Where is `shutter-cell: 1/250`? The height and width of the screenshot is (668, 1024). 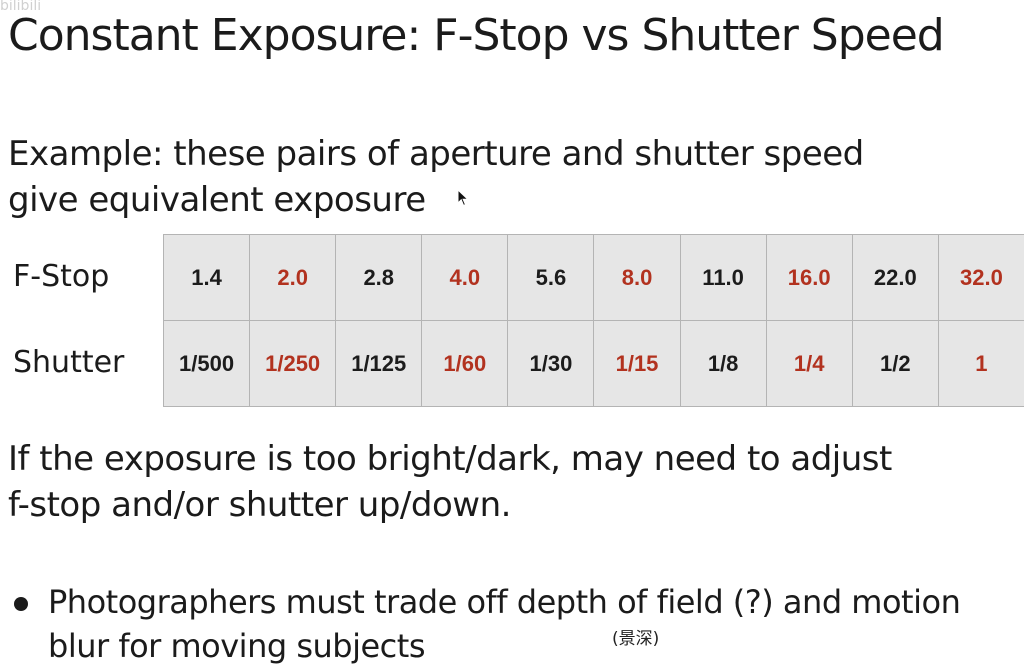
shutter-cell: 1/250 is located at coordinates (293, 364).